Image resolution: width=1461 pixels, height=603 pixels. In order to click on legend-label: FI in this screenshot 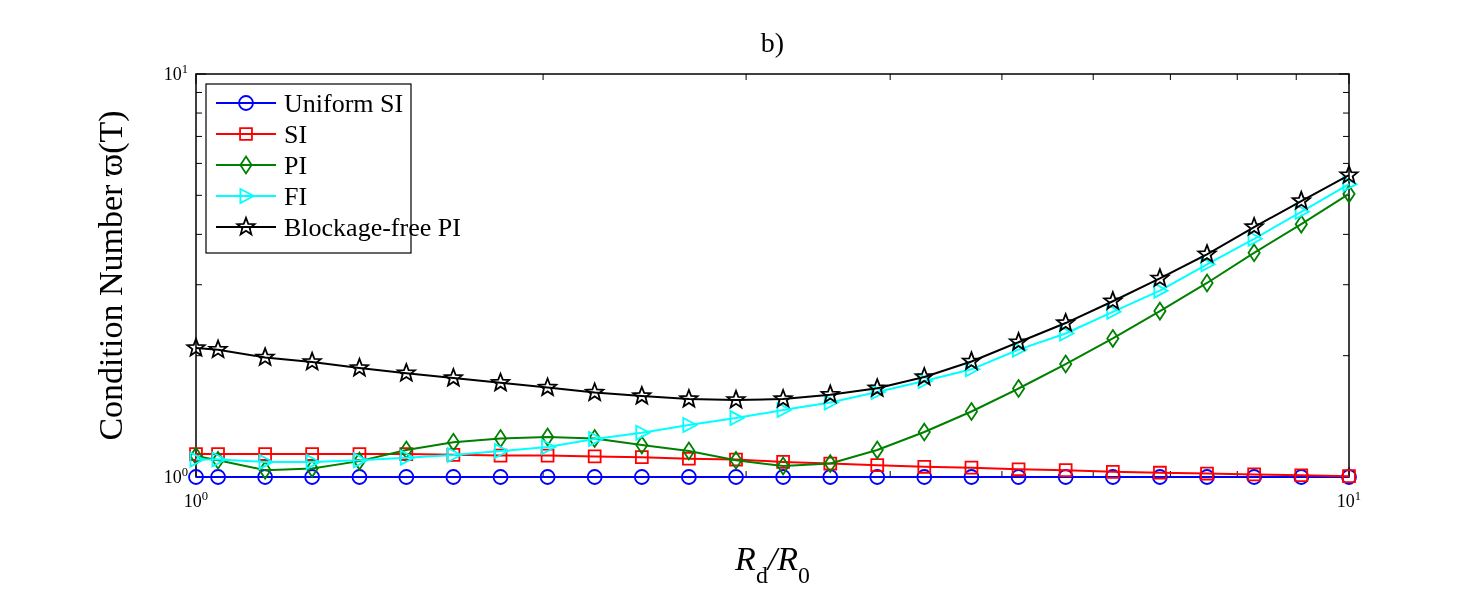, I will do `click(296, 196)`.